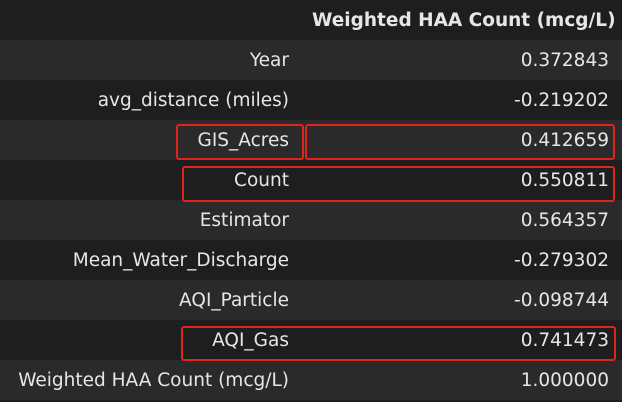 The width and height of the screenshot is (622, 402). Describe the element at coordinates (150, 20) in the screenshot. I see `index-header` at that location.